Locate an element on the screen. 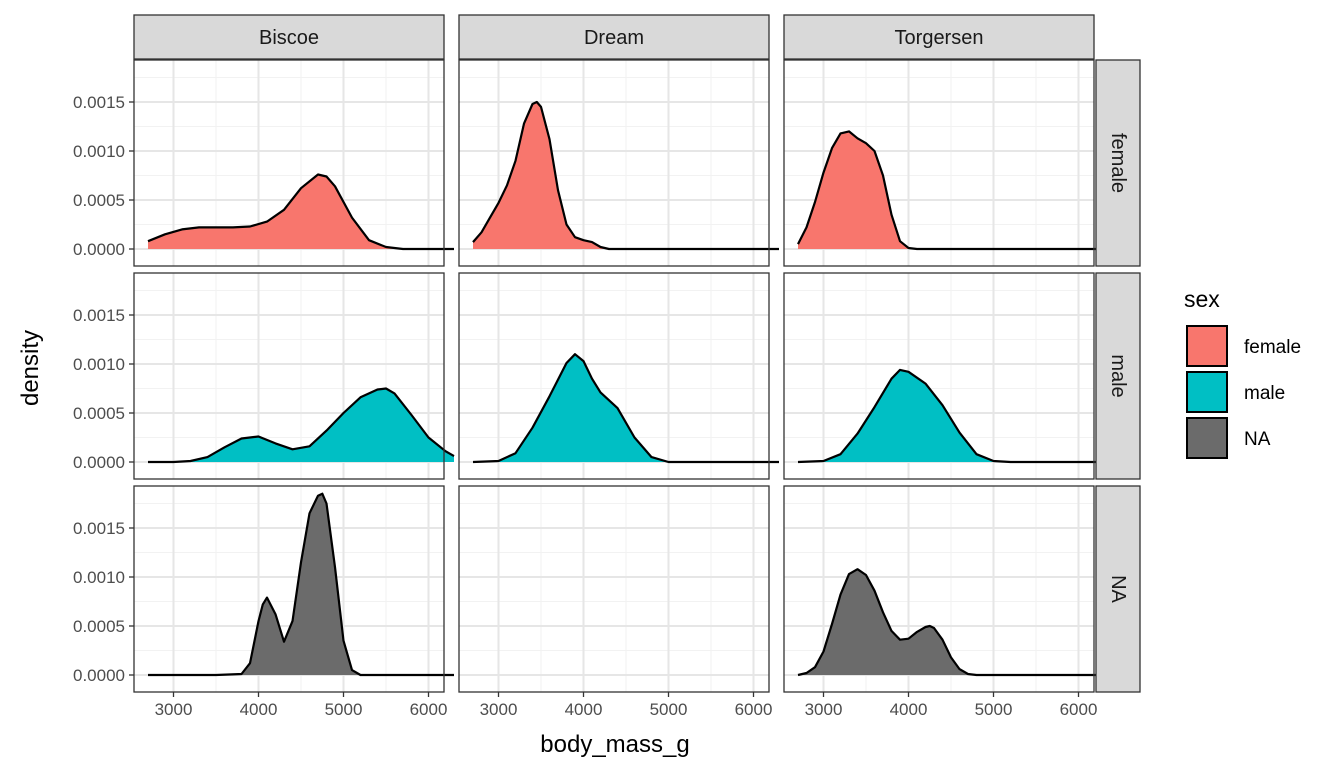  strip-label: male is located at coordinates (1118, 375).